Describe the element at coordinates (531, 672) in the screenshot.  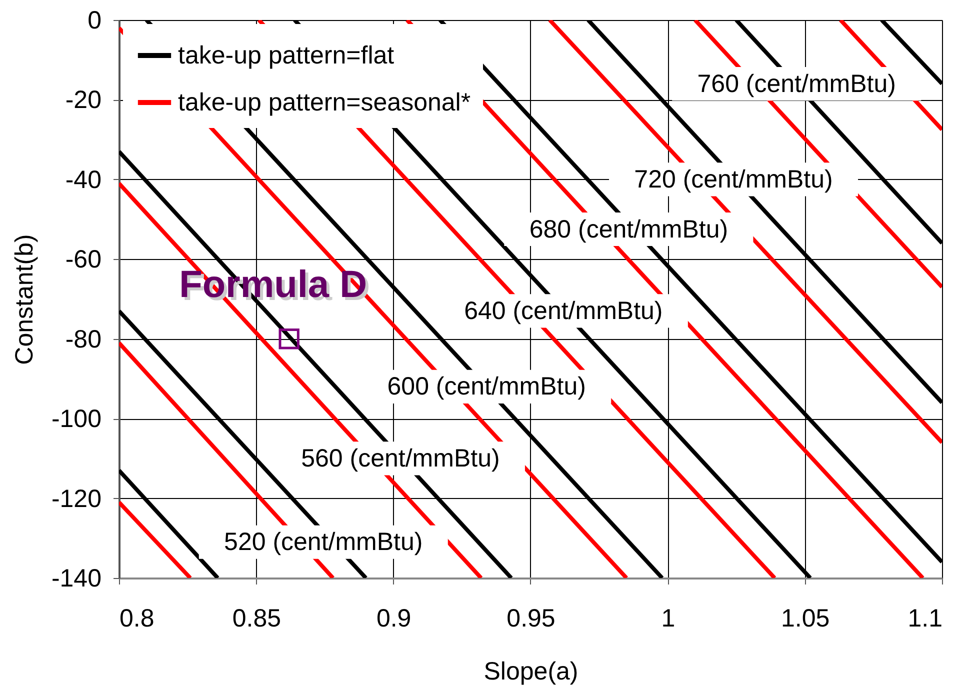
I see `x-axis-title: Slope(a)` at that location.